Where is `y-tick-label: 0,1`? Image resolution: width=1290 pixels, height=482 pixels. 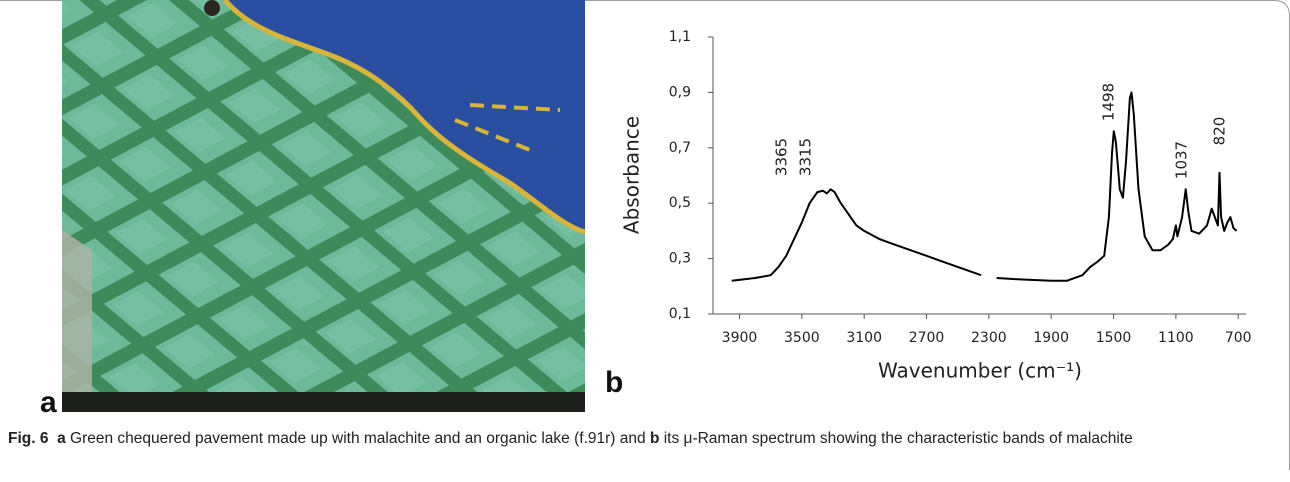 y-tick-label: 0,1 is located at coordinates (680, 314).